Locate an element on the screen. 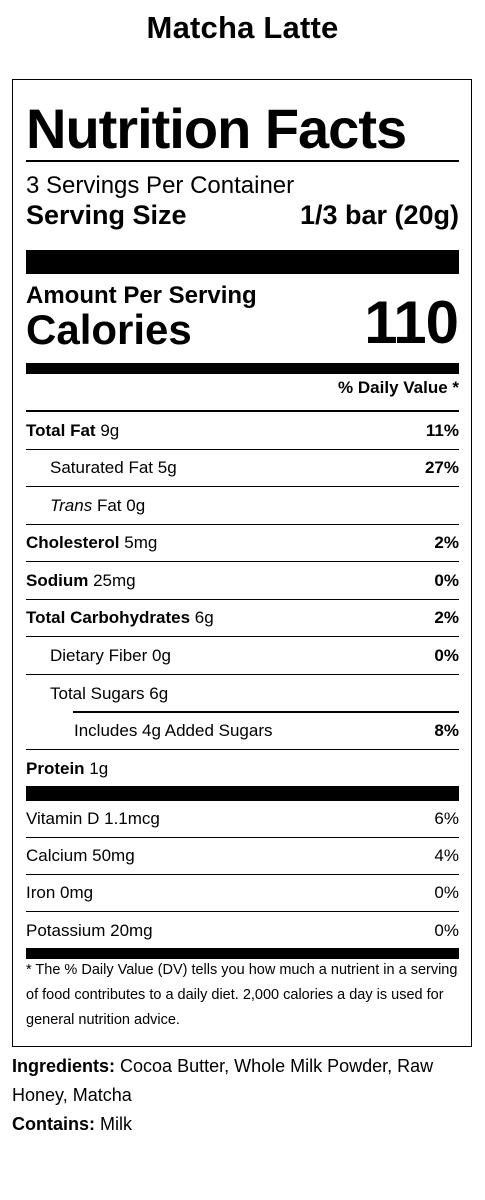 The height and width of the screenshot is (1200, 485). nutrient-row-trans-fat: Trans Fat 0g is located at coordinates (242, 506).